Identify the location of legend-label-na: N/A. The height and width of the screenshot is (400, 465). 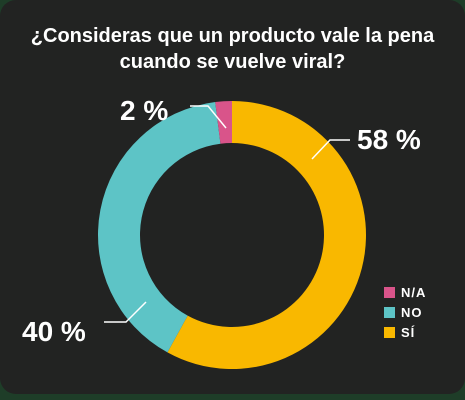
(413, 292).